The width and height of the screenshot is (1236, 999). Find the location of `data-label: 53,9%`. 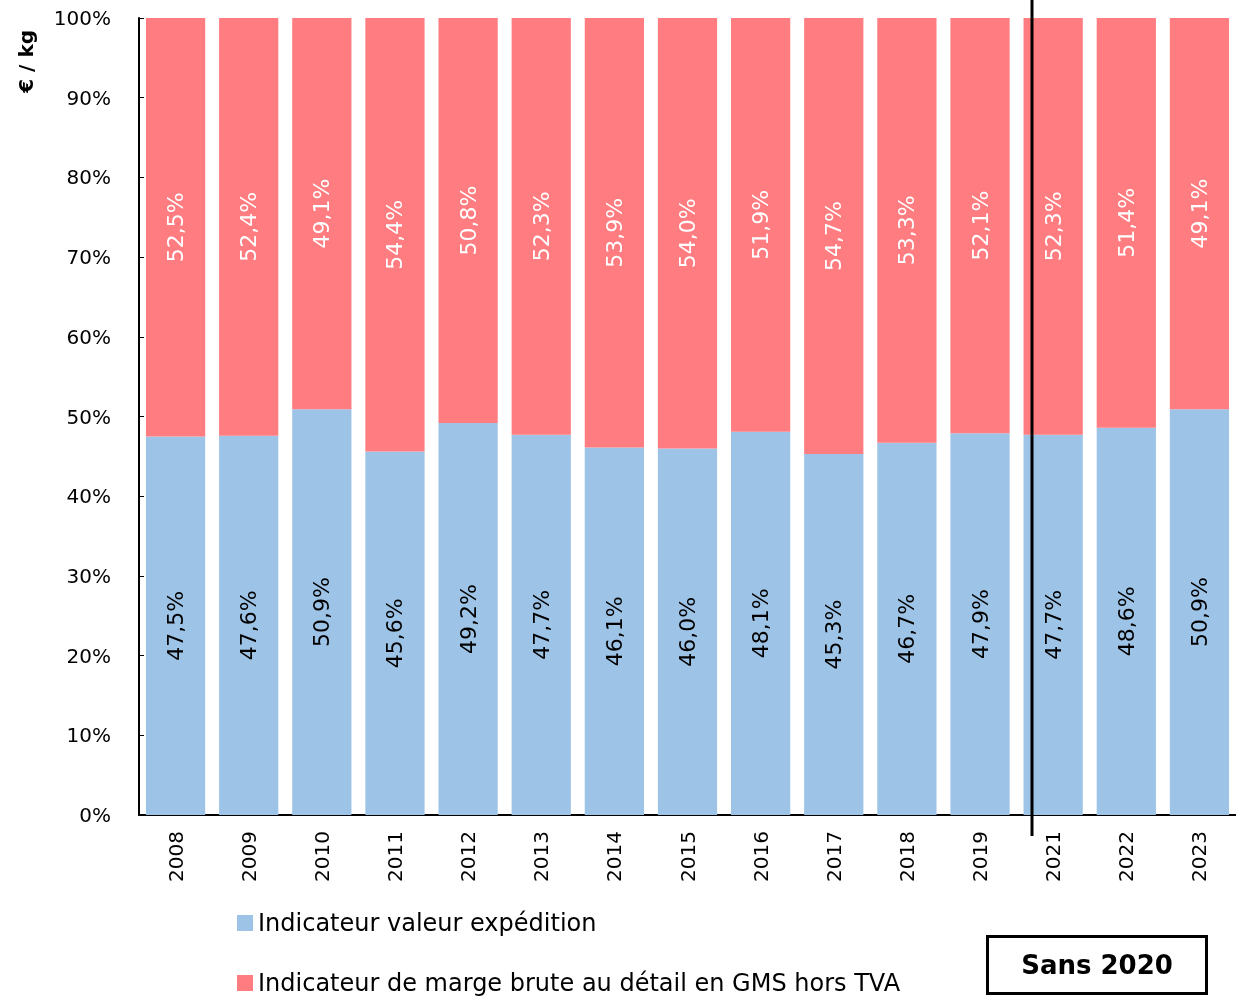

data-label: 53,9% is located at coordinates (614, 232).